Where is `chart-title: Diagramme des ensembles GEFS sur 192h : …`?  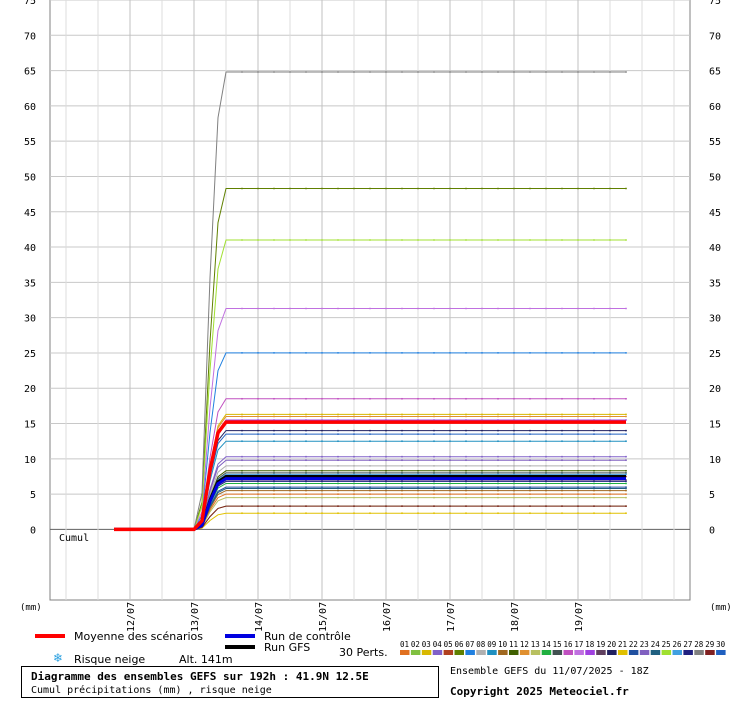
chart-title: Diagramme des ensembles GEFS sur 192h : … is located at coordinates (200, 676).